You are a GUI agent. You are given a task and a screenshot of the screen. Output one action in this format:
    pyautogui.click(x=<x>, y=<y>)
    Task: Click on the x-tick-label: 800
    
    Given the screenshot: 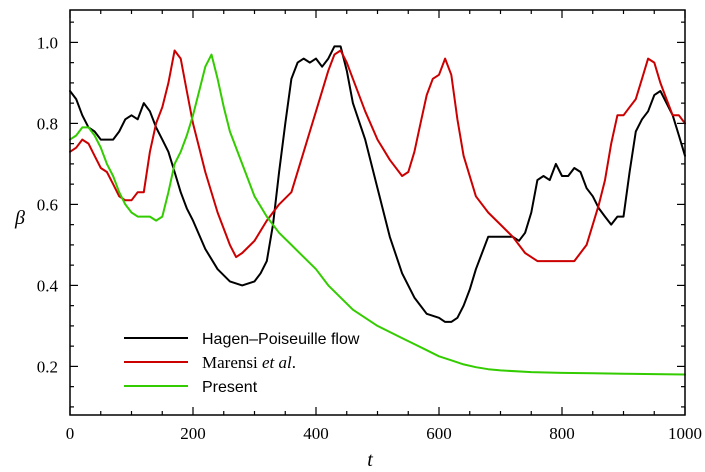 What is the action you would take?
    pyautogui.click(x=562, y=433)
    